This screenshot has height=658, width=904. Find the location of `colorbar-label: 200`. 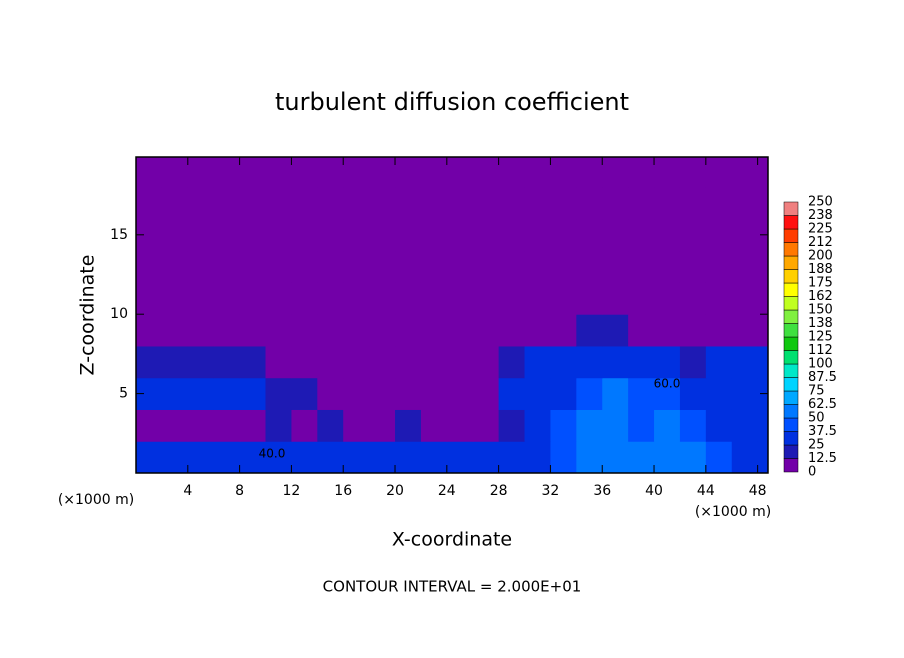

colorbar-label: 200 is located at coordinates (820, 256).